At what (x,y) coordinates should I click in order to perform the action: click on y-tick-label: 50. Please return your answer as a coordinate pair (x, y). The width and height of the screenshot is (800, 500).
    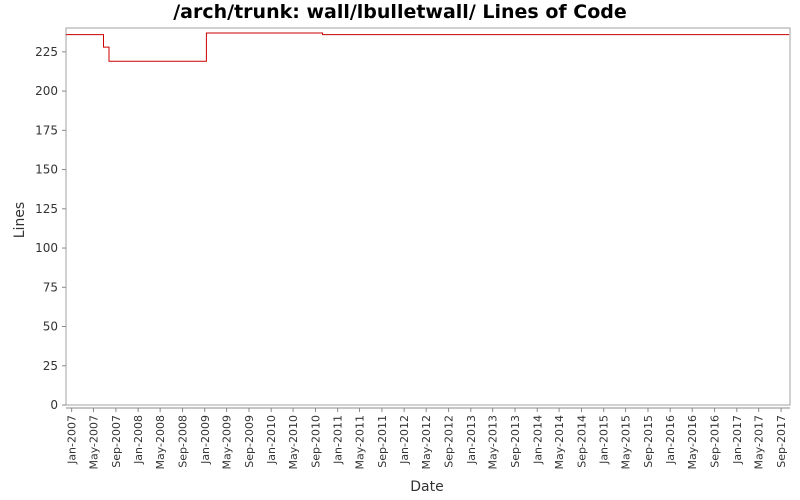
    Looking at the image, I should click on (50, 327).